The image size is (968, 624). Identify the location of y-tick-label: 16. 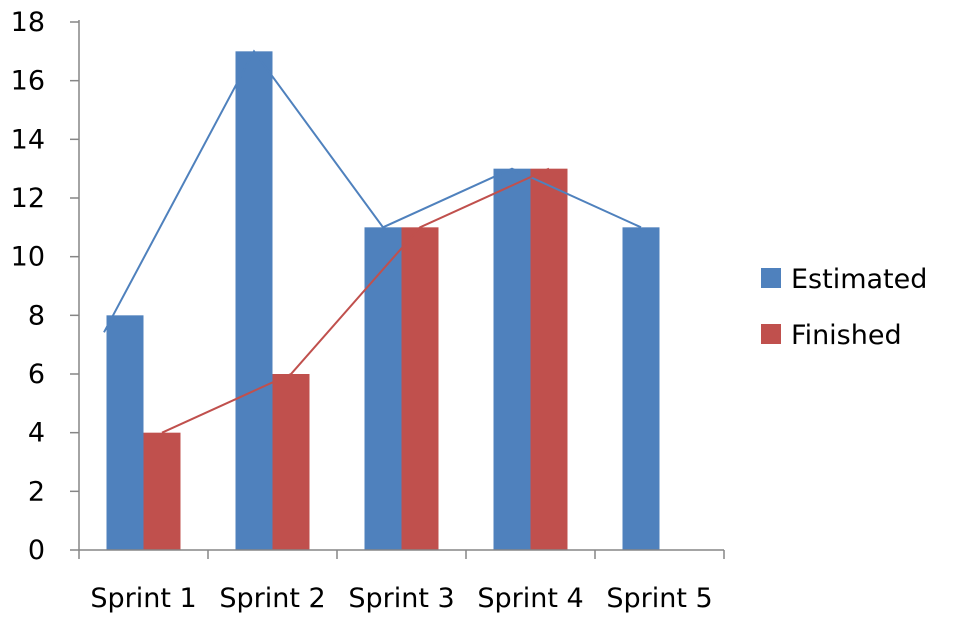
(28, 81).